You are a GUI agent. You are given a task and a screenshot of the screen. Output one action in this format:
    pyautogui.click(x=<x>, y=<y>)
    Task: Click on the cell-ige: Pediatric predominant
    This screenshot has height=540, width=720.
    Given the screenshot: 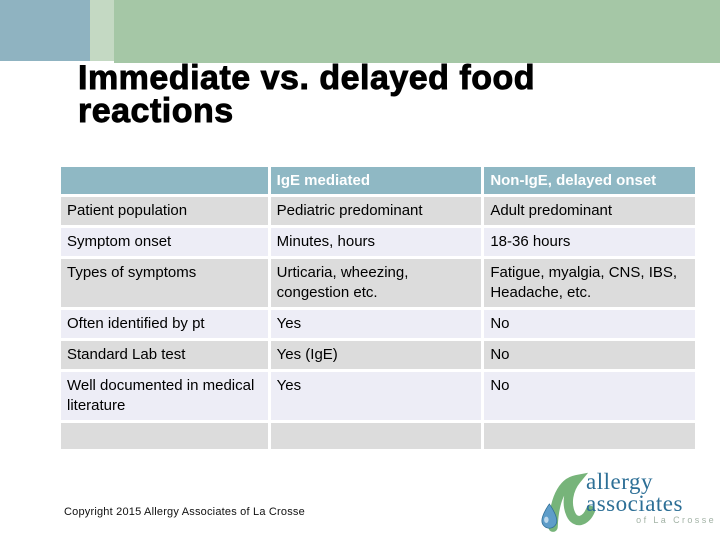 What is the action you would take?
    pyautogui.click(x=376, y=211)
    